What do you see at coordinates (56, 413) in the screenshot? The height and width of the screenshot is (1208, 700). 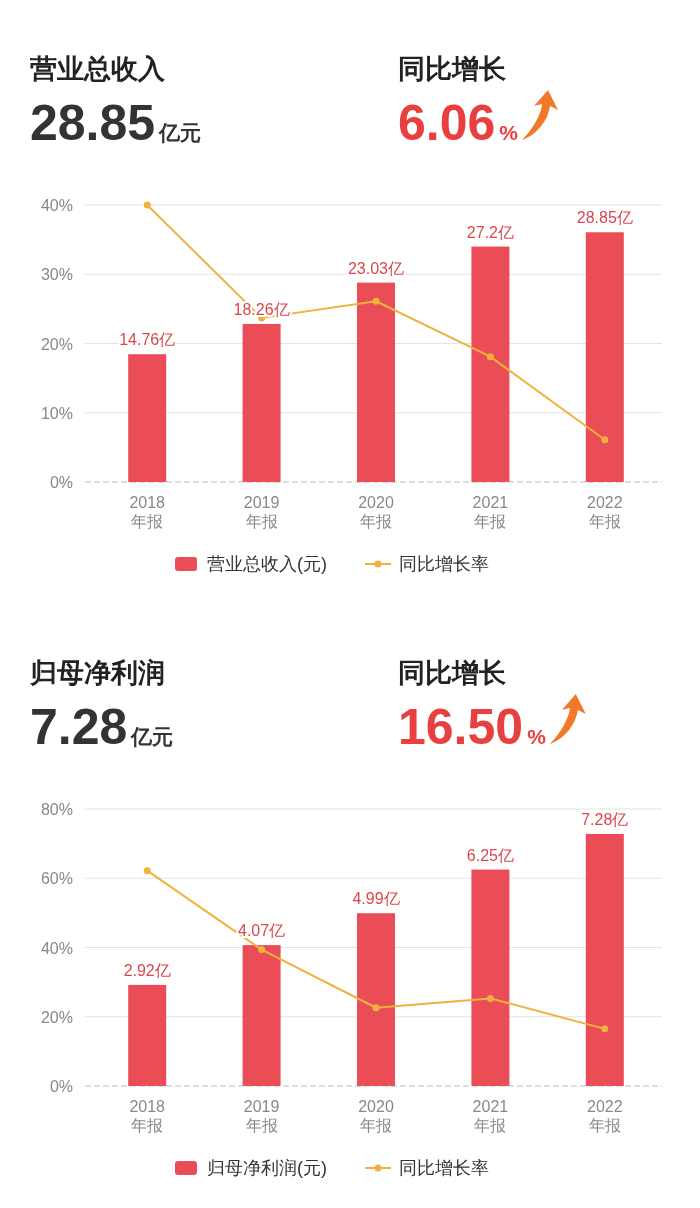 I see `y-tick-label: 10%` at bounding box center [56, 413].